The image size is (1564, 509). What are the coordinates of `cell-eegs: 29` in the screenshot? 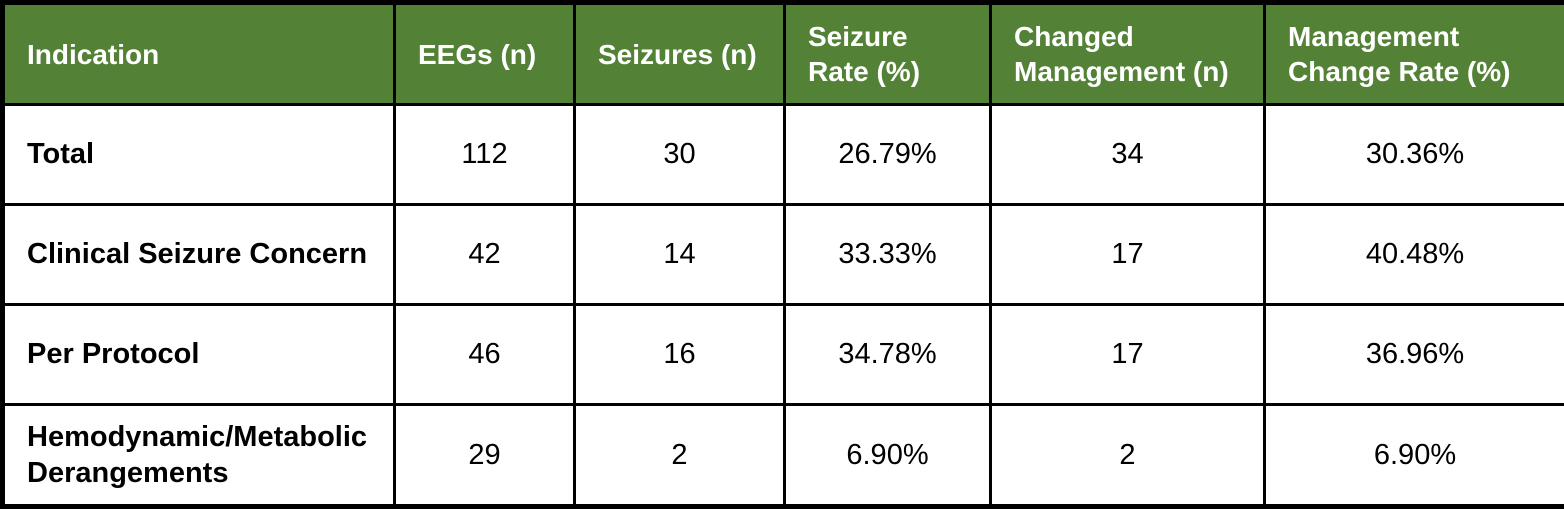 It's located at (485, 456).